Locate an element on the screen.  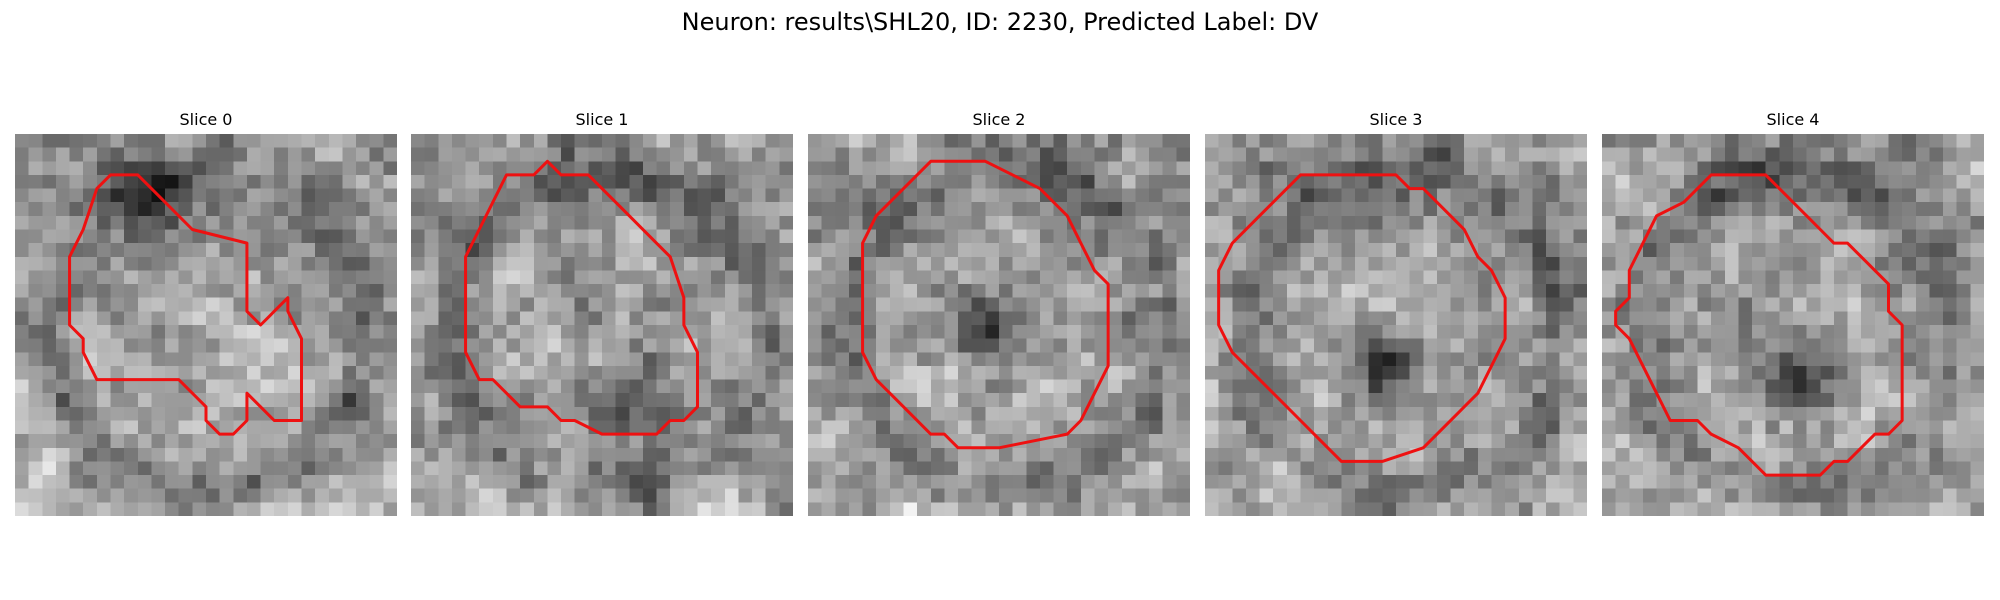
panel-title-slice-3: Slice 3 is located at coordinates (1396, 119).